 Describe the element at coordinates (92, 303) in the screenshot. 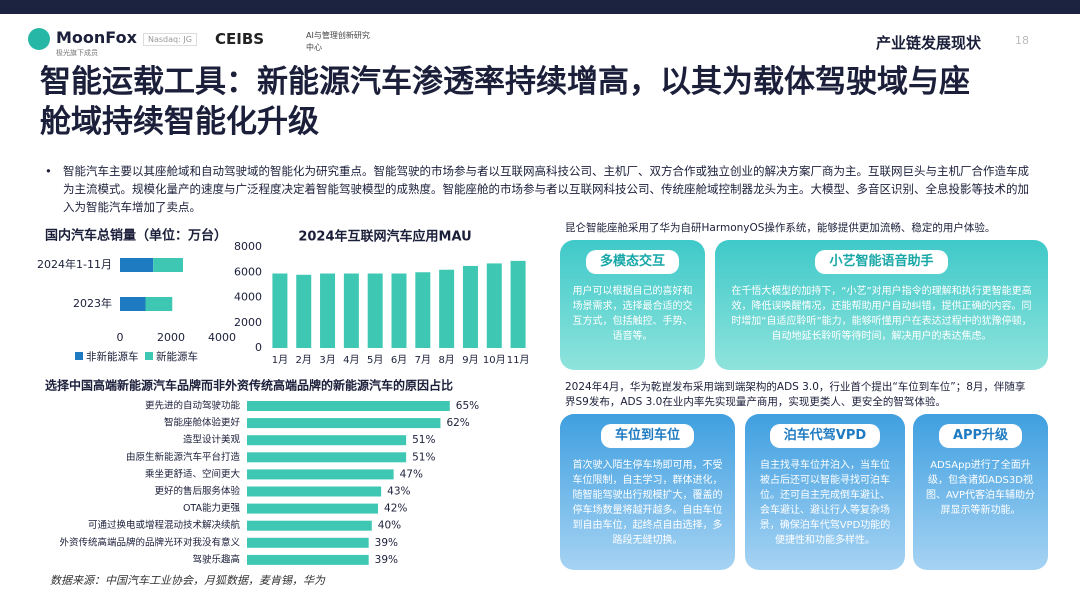

I see `y-tick-label: 2023年` at that location.